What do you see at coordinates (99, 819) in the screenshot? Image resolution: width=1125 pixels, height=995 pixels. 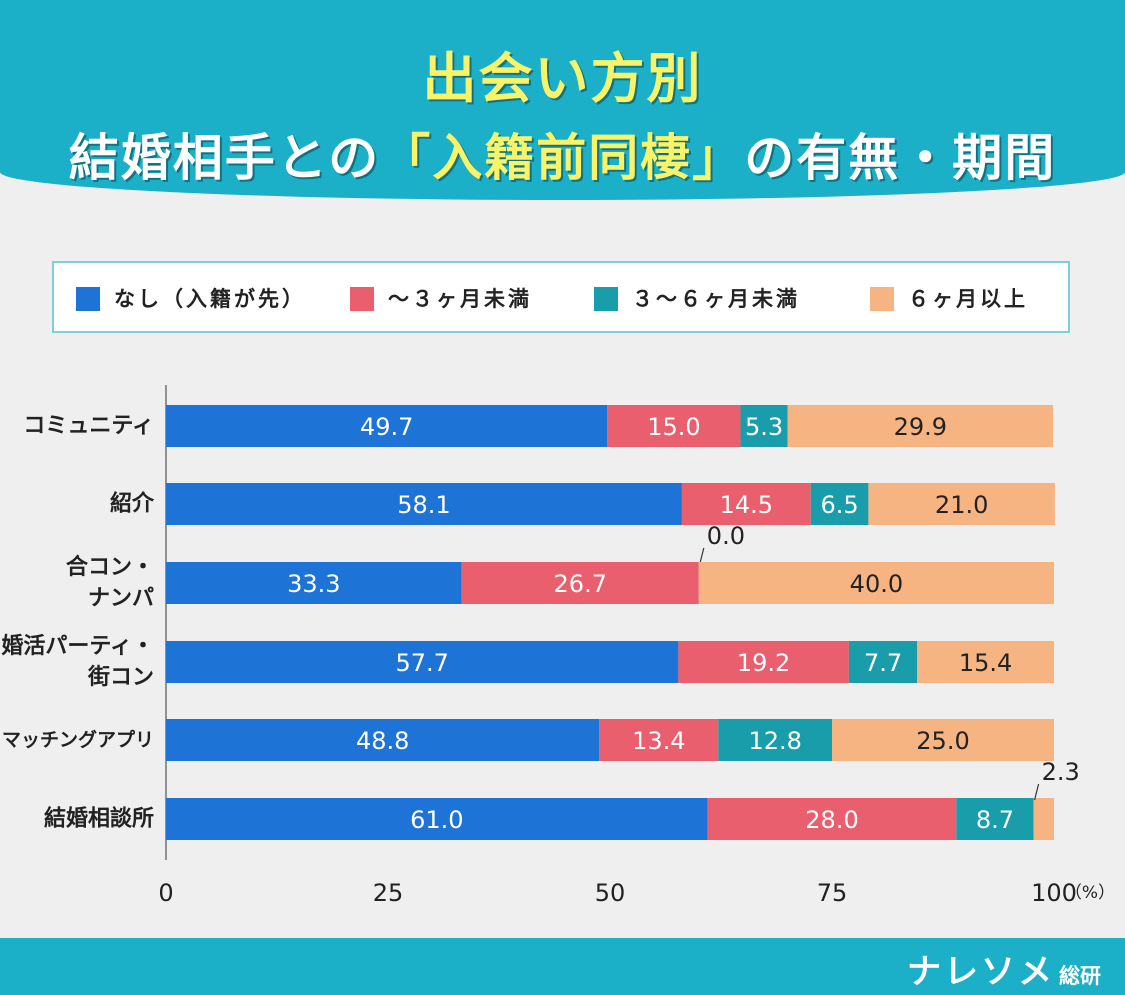 I see `category-label: 結婚相談所` at bounding box center [99, 819].